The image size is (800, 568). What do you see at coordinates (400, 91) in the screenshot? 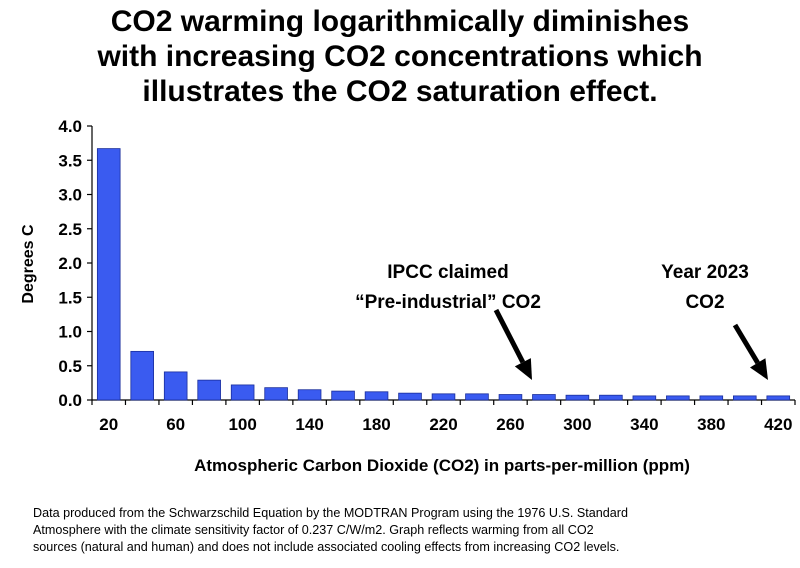
I see `title-line: illustrates the CO2 saturation effect.` at bounding box center [400, 91].